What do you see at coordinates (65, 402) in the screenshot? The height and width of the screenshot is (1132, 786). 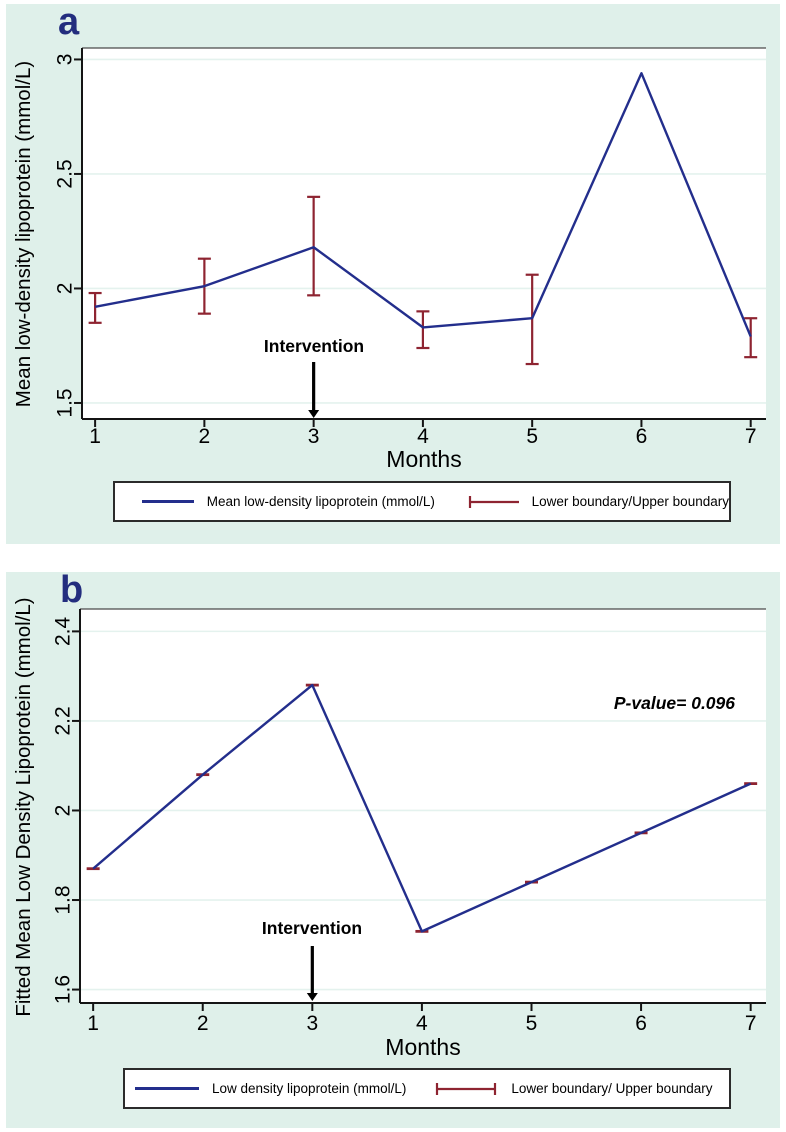 I see `y-tick-label: 1.5` at bounding box center [65, 402].